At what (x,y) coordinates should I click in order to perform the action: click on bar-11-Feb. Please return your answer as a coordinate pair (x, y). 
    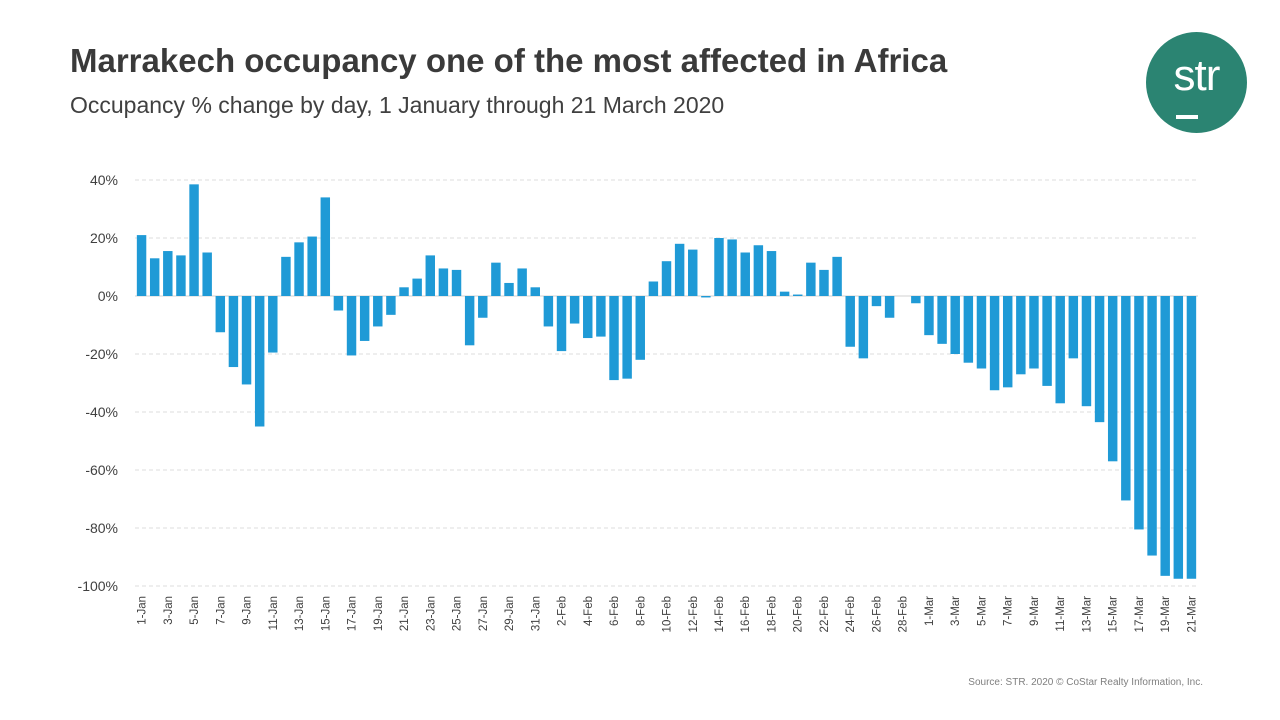
    Looking at the image, I should click on (679, 269).